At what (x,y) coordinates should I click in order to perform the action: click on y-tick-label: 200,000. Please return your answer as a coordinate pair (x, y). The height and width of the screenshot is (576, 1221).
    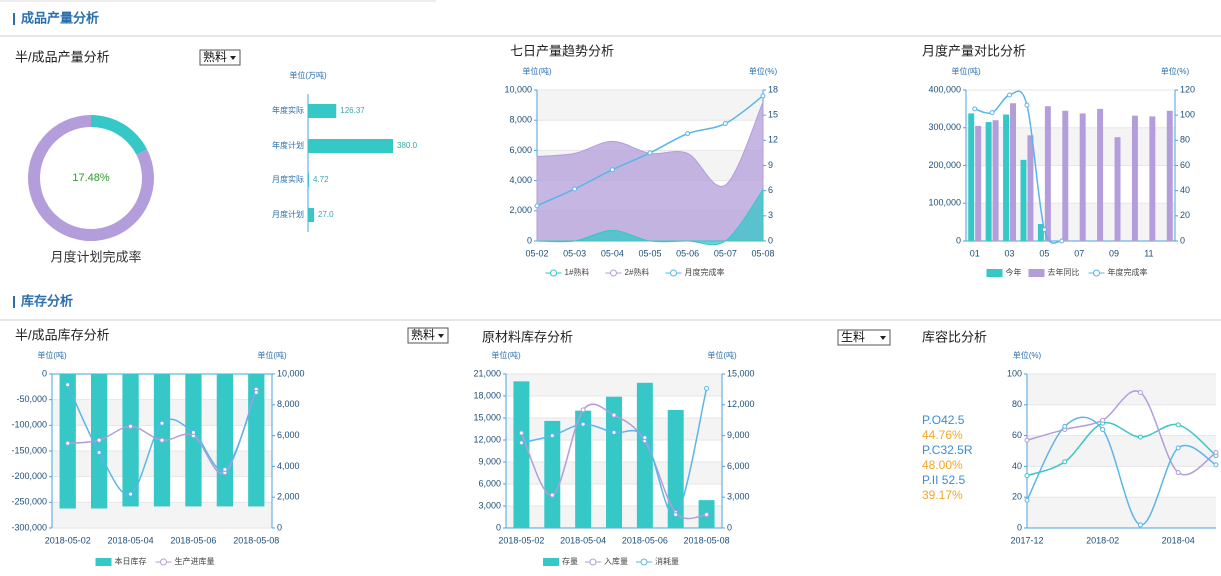
    Looking at the image, I should click on (944, 165).